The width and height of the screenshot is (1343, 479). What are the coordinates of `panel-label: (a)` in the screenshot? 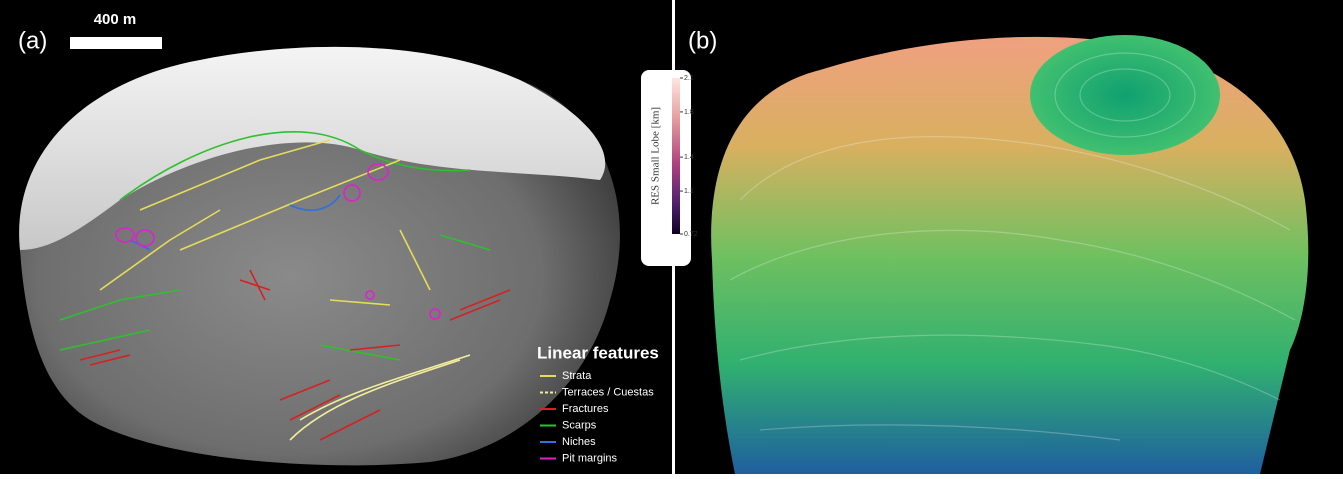 It's located at (32, 40).